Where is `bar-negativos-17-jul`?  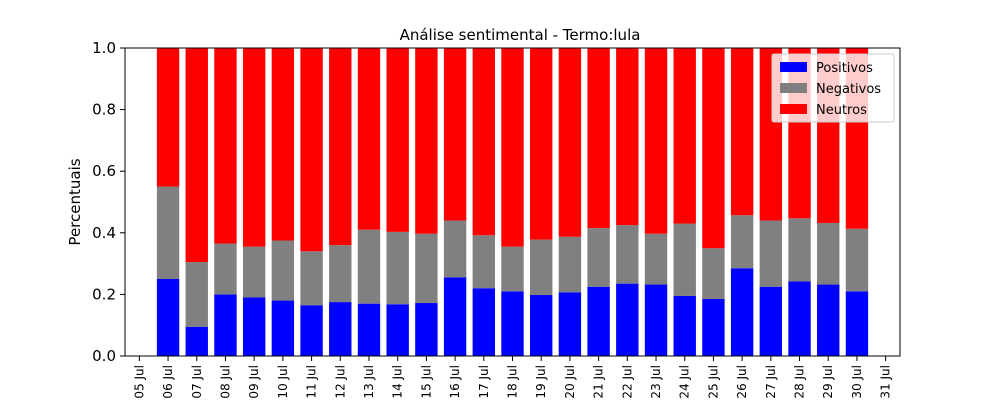
bar-negativos-17-jul is located at coordinates (483, 262).